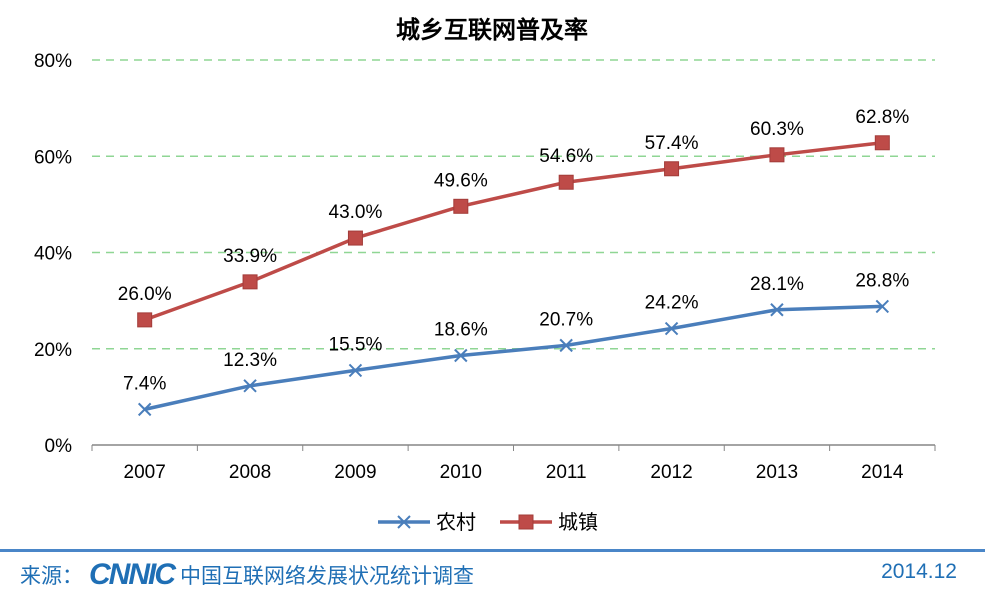 This screenshot has width=985, height=602. What do you see at coordinates (427, 522) in the screenshot?
I see `legend-item: 农村` at bounding box center [427, 522].